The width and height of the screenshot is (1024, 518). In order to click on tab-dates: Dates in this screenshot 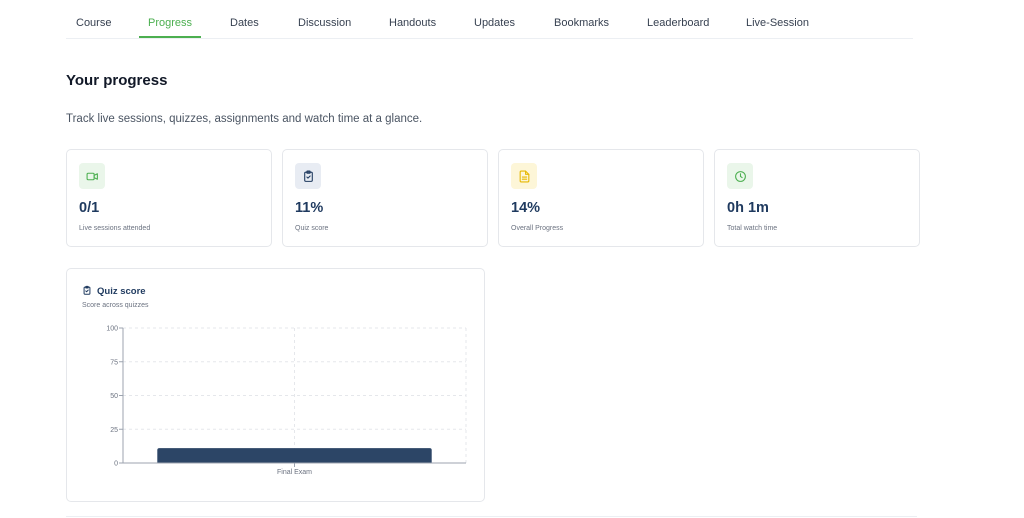, I will do `click(244, 23)`.